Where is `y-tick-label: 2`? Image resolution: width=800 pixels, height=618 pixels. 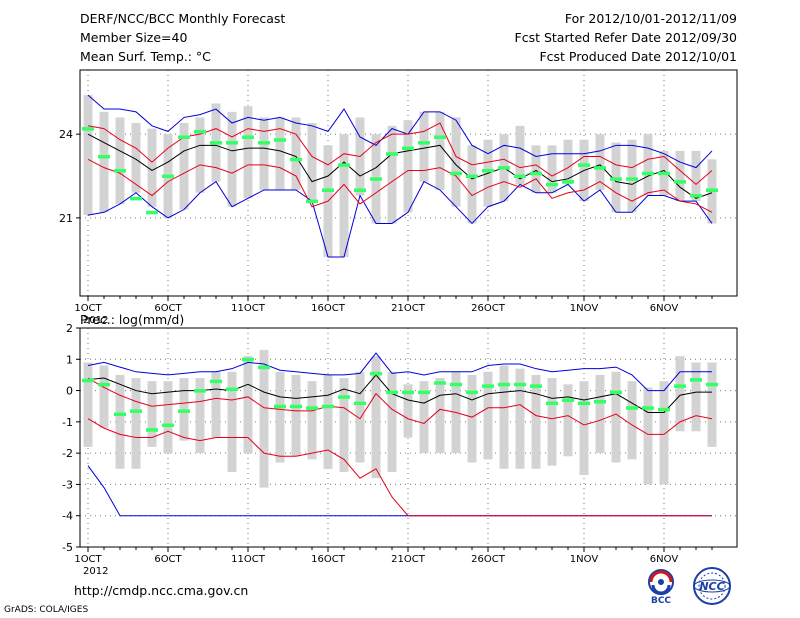 y-tick-label: 2 is located at coordinates (69, 328).